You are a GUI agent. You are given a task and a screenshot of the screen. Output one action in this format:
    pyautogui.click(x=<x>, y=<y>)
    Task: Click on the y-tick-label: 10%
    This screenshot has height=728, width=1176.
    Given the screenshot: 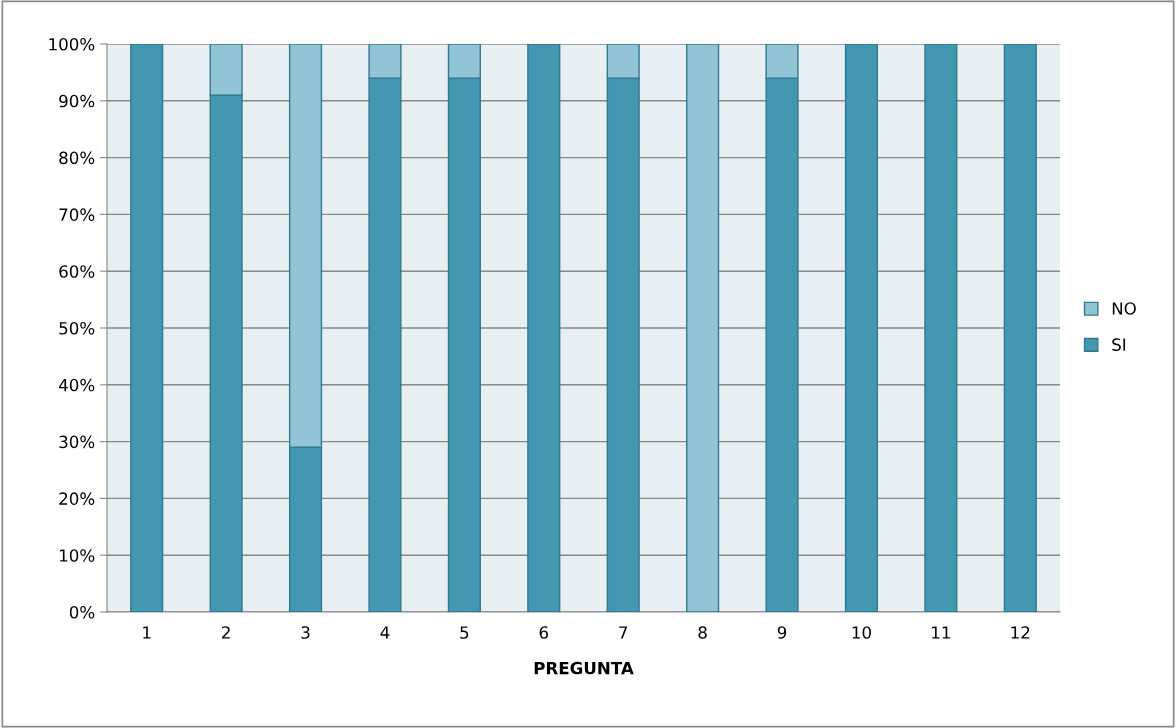 What is the action you would take?
    pyautogui.click(x=77, y=555)
    